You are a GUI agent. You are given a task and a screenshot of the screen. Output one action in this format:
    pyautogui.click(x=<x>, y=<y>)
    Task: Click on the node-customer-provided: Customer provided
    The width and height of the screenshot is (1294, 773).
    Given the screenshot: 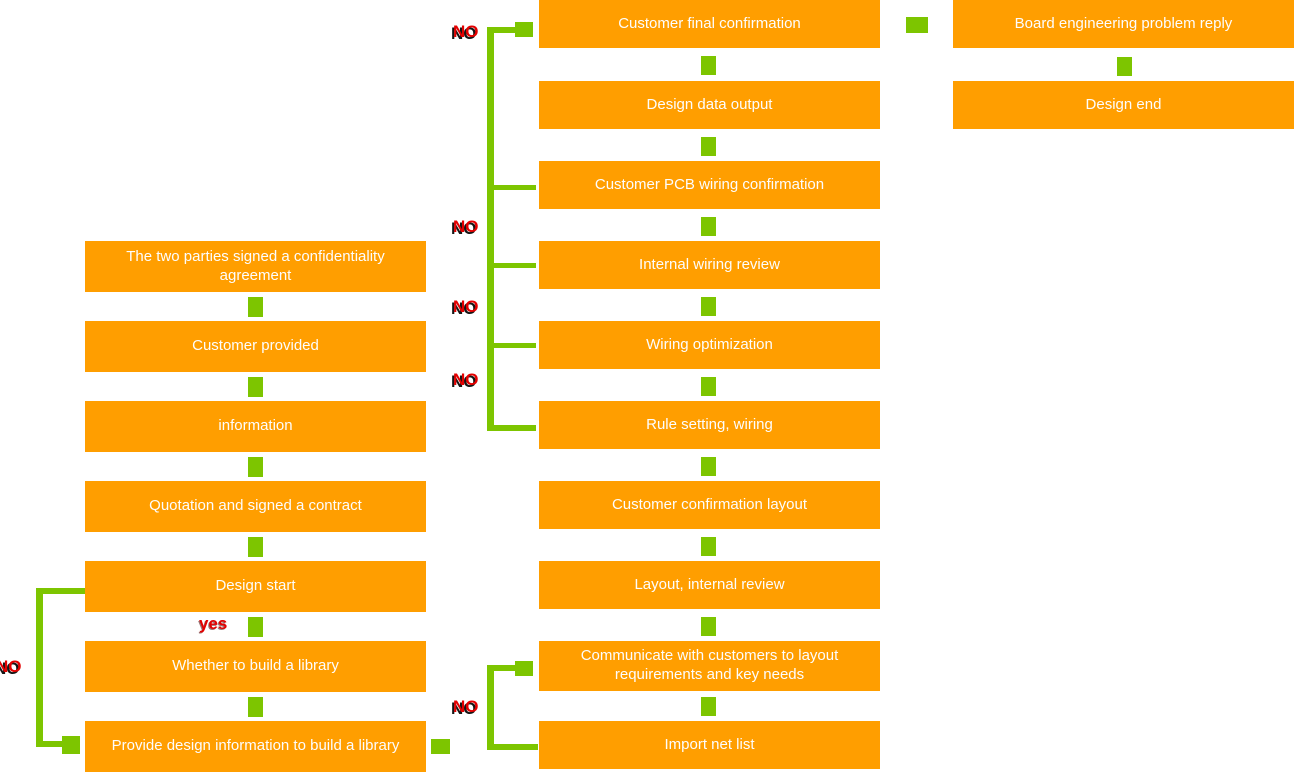 What is the action you would take?
    pyautogui.click(x=255, y=346)
    